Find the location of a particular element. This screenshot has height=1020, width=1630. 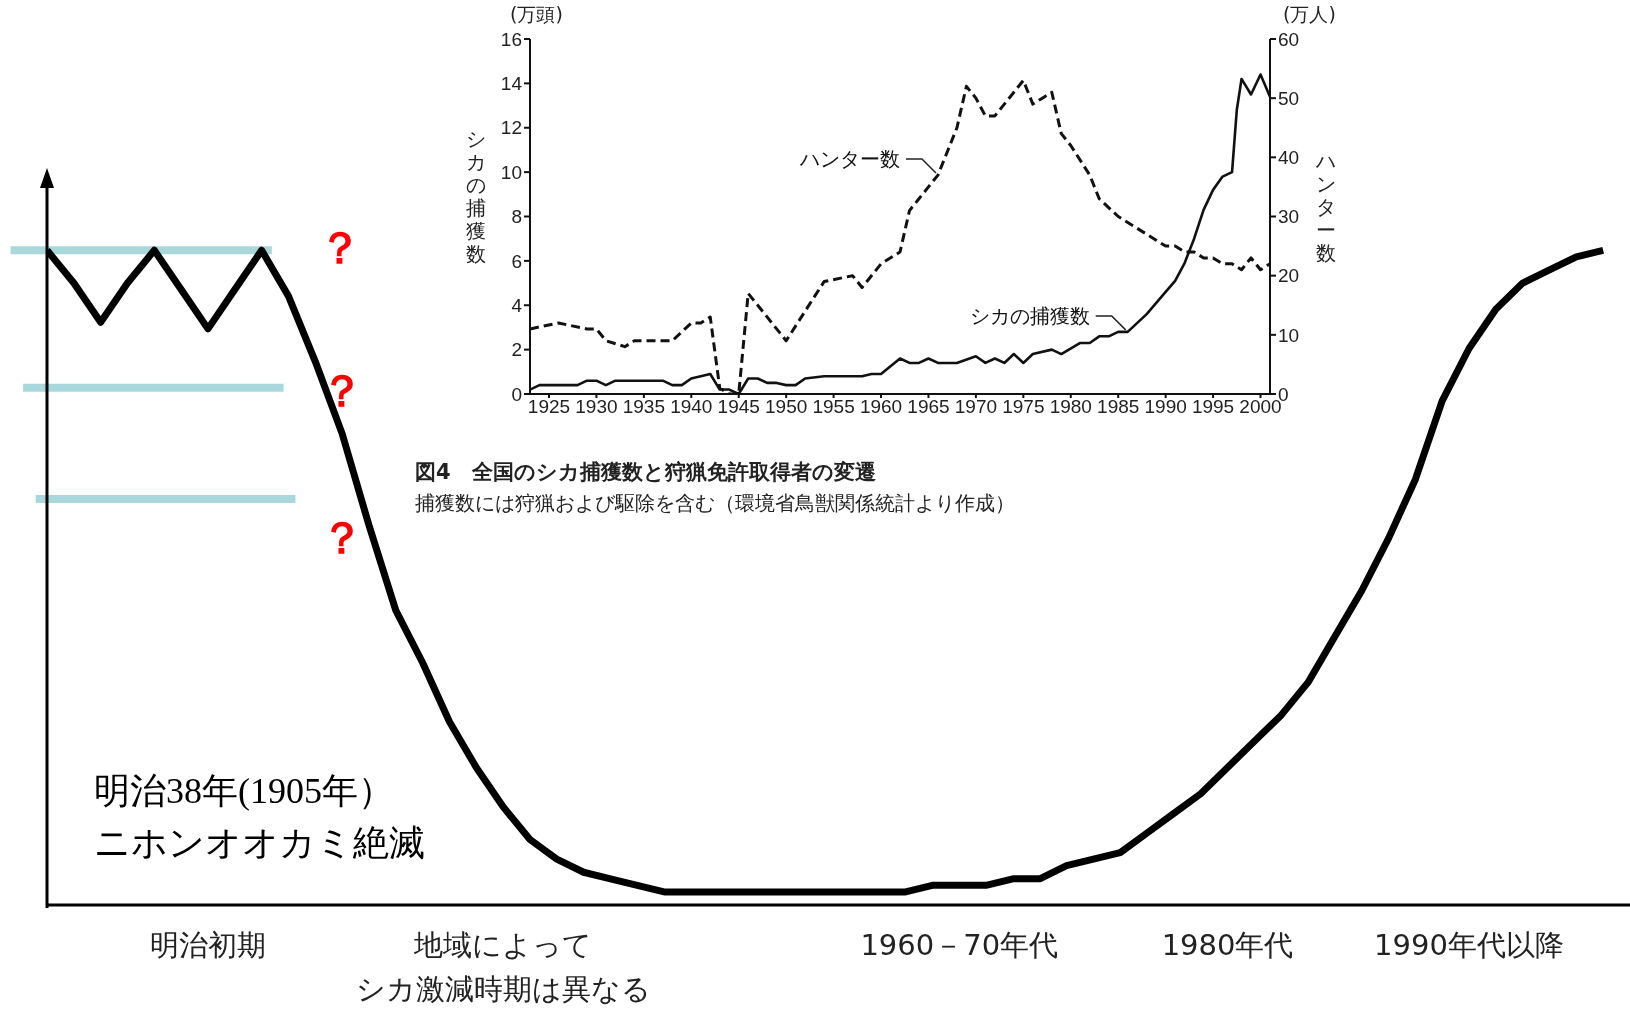

x-tick-label: 1990年代以降 is located at coordinates (1469, 945).